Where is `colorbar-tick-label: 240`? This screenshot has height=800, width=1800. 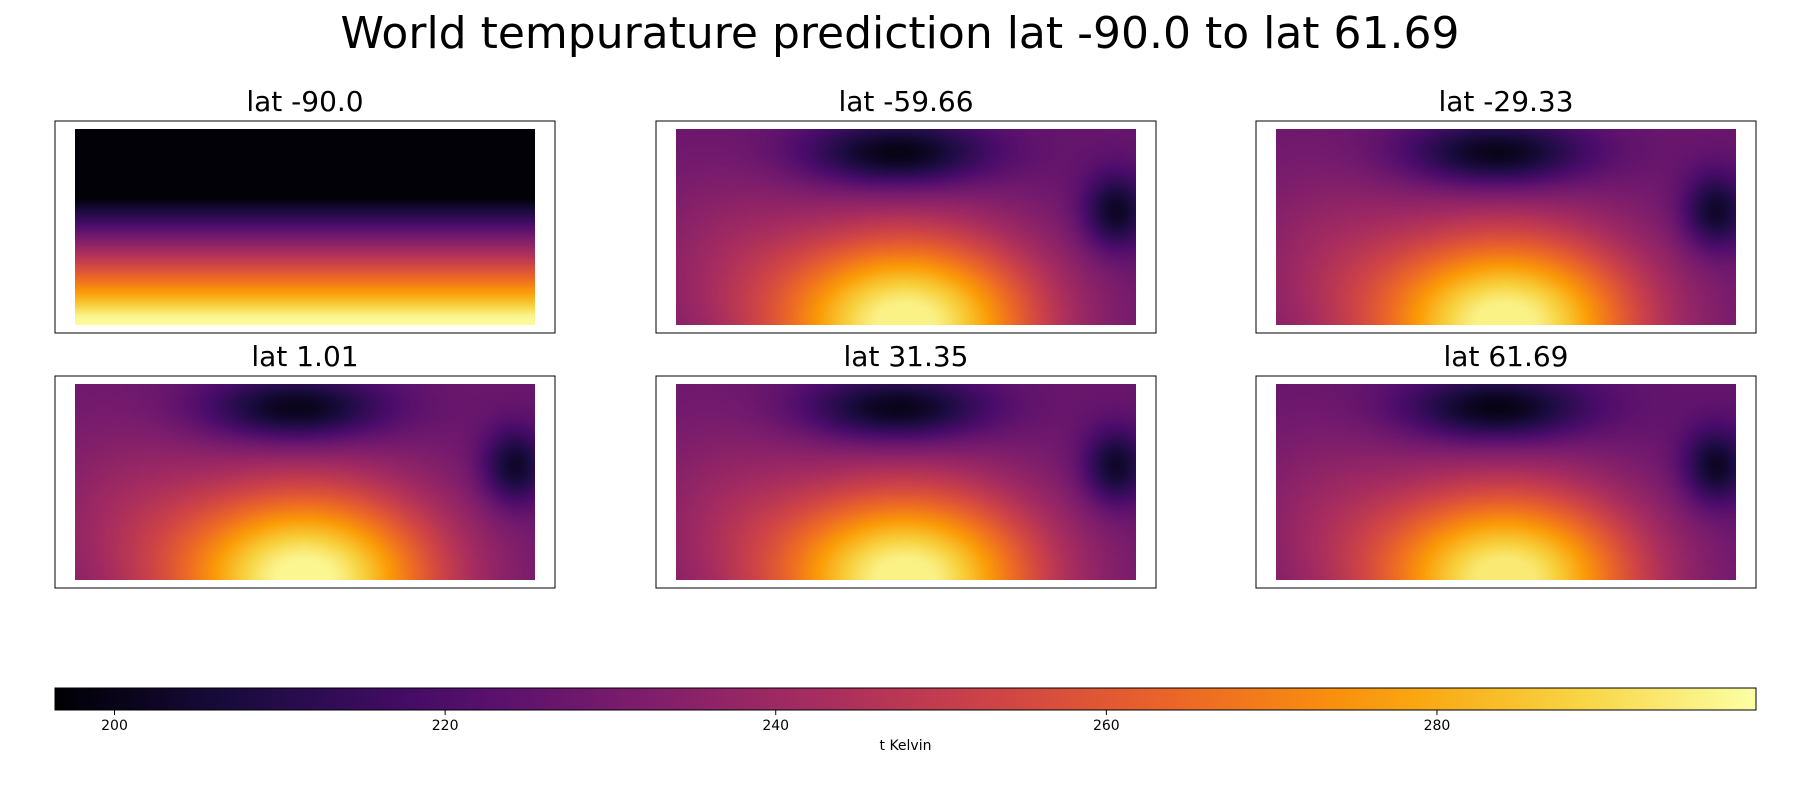
colorbar-tick-label: 240 is located at coordinates (775, 726).